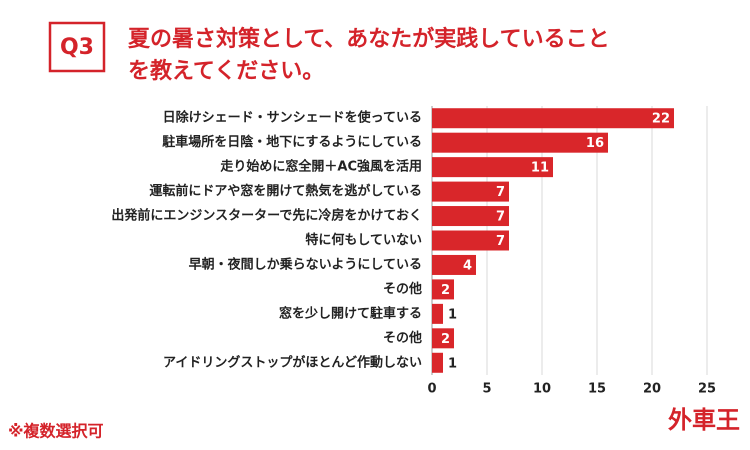 Image resolution: width=750 pixels, height=450 pixels. I want to click on y-tick-label: 特に何もしていない, so click(363, 240).